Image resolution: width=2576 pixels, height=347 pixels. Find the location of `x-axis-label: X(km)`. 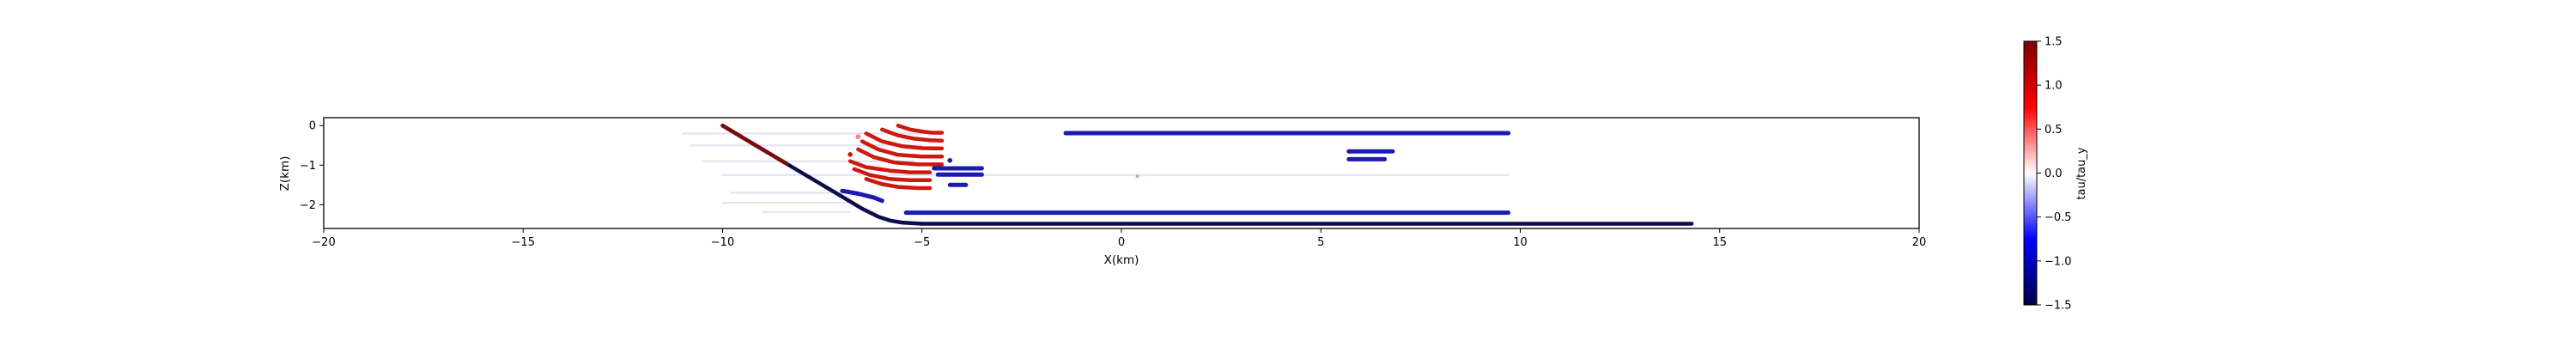

x-axis-label: X(km) is located at coordinates (1122, 260).